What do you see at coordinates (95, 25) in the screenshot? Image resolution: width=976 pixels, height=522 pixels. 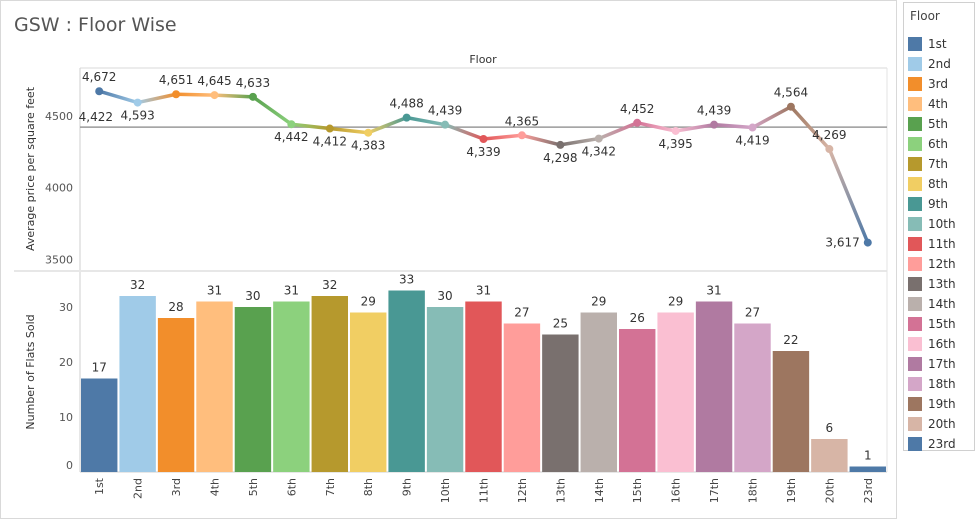 I see `page-title: GSW : Floor Wise` at bounding box center [95, 25].